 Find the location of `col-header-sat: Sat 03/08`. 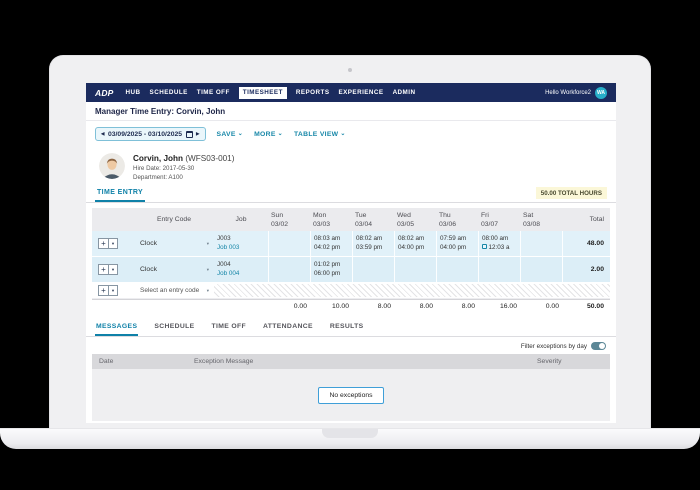

col-header-sat: Sat 03/08 is located at coordinates (532, 219).